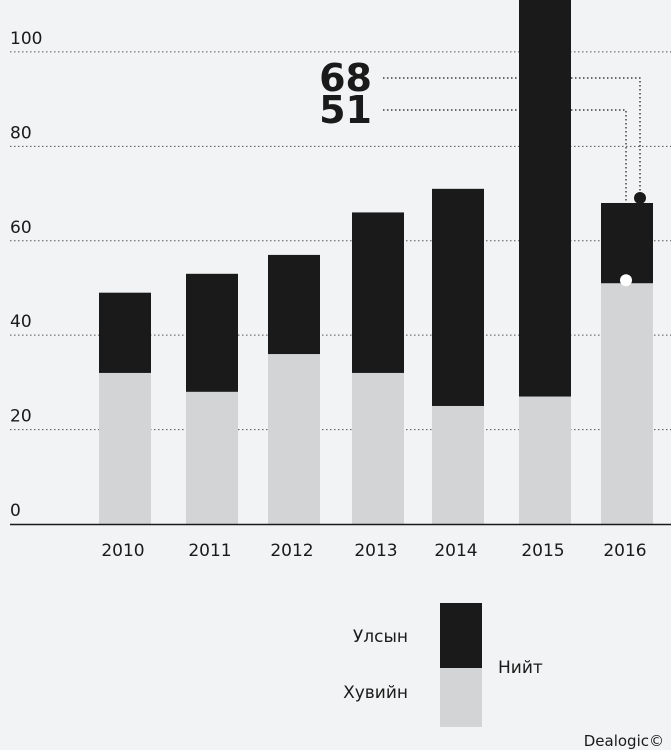 This screenshot has width=671, height=750. Describe the element at coordinates (21, 133) in the screenshot. I see `y-tick-label: 80` at that location.